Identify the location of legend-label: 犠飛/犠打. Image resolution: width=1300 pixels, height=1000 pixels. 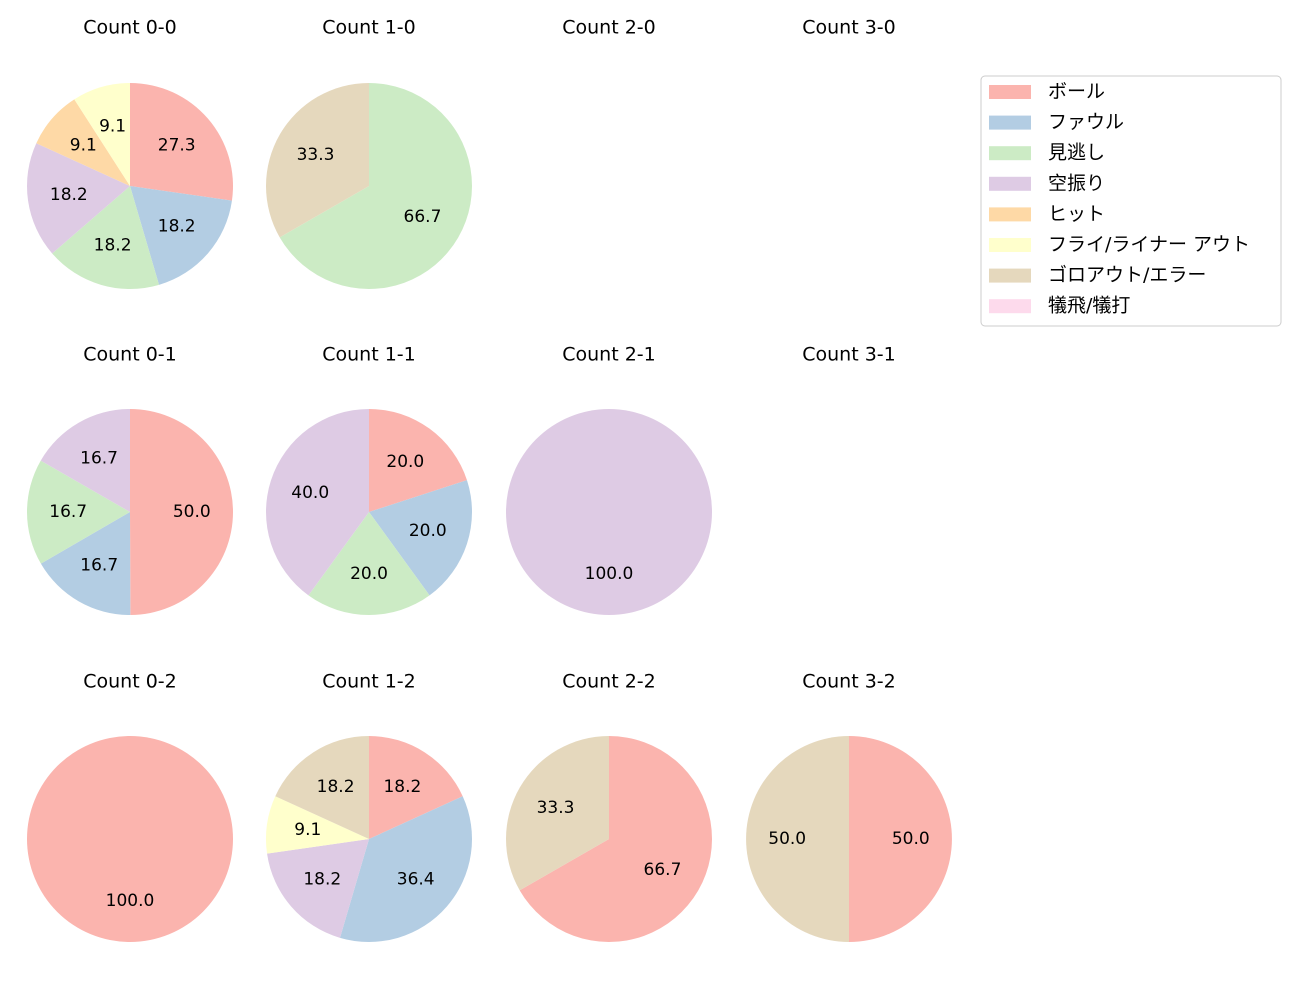
(1089, 306).